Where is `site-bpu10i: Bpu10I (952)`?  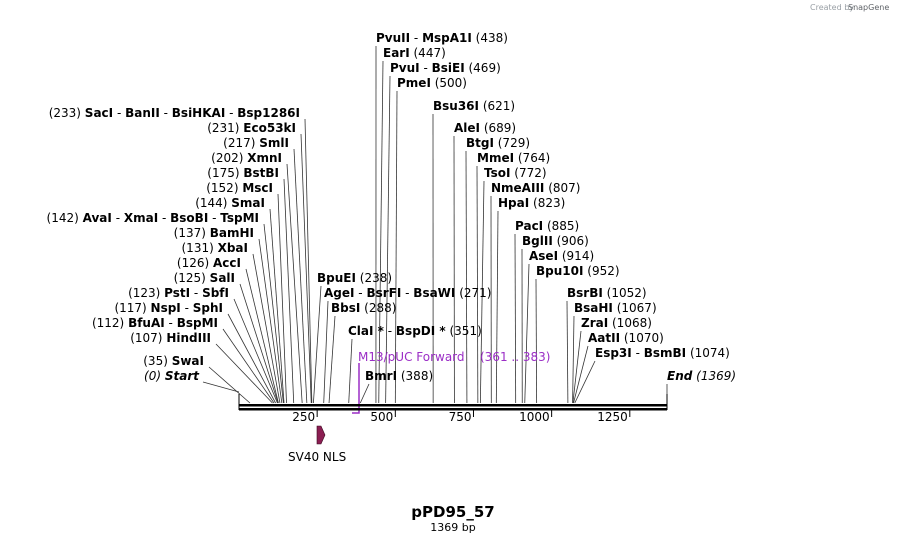 site-bpu10i: Bpu10I (952) is located at coordinates (578, 271).